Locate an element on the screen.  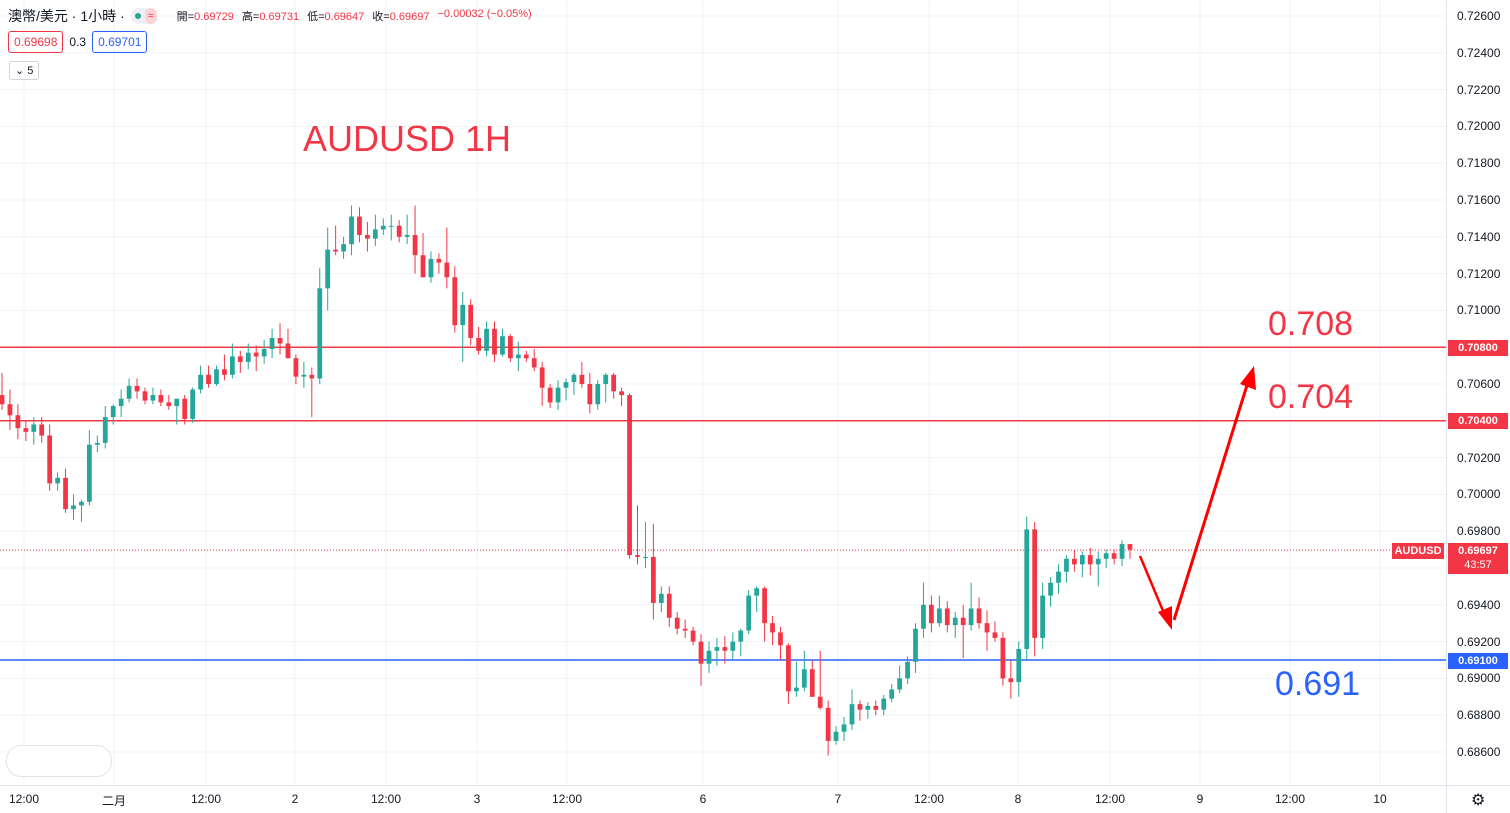
market-status-toggle: ≈ is located at coordinates (143, 16).